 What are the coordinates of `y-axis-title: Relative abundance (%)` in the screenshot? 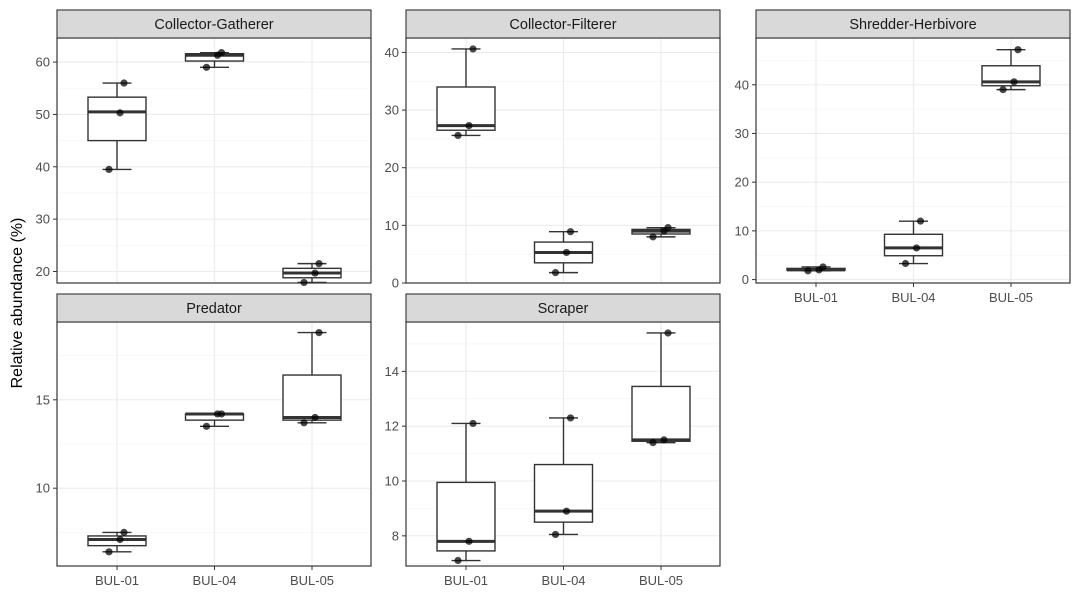 It's located at (17, 303).